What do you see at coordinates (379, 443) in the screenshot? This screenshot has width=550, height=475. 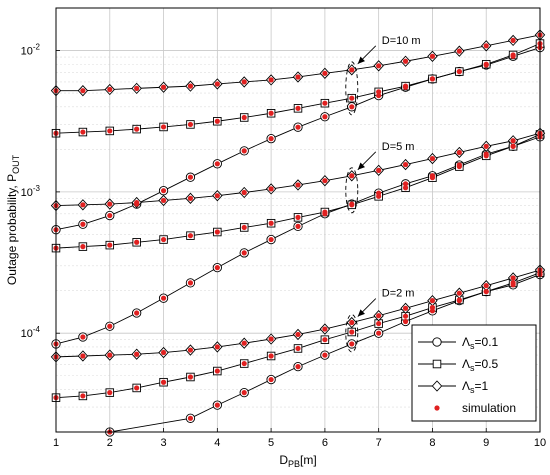 I see `x-tick-label: 7` at bounding box center [379, 443].